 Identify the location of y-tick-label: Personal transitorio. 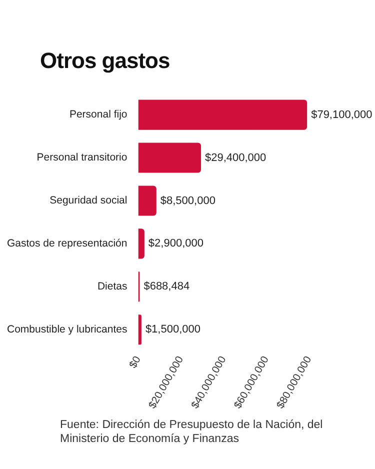
(82, 158).